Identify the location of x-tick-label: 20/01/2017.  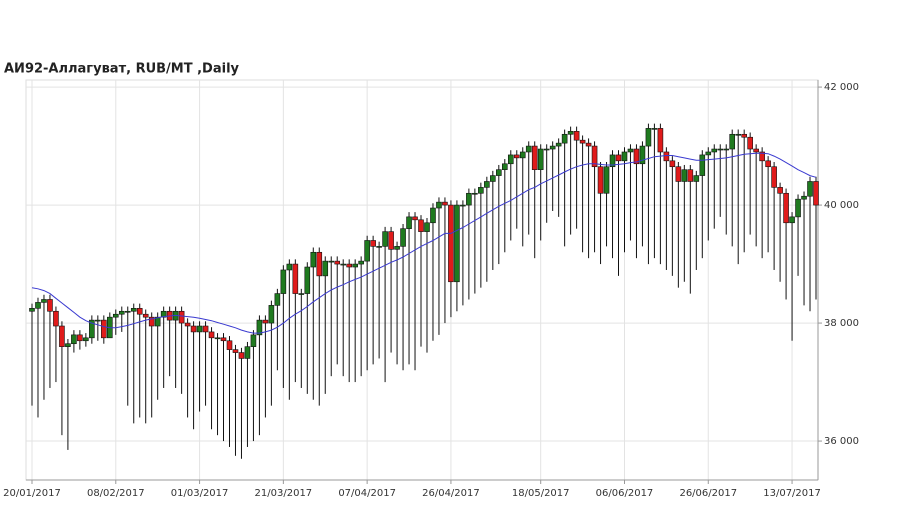
(32, 493).